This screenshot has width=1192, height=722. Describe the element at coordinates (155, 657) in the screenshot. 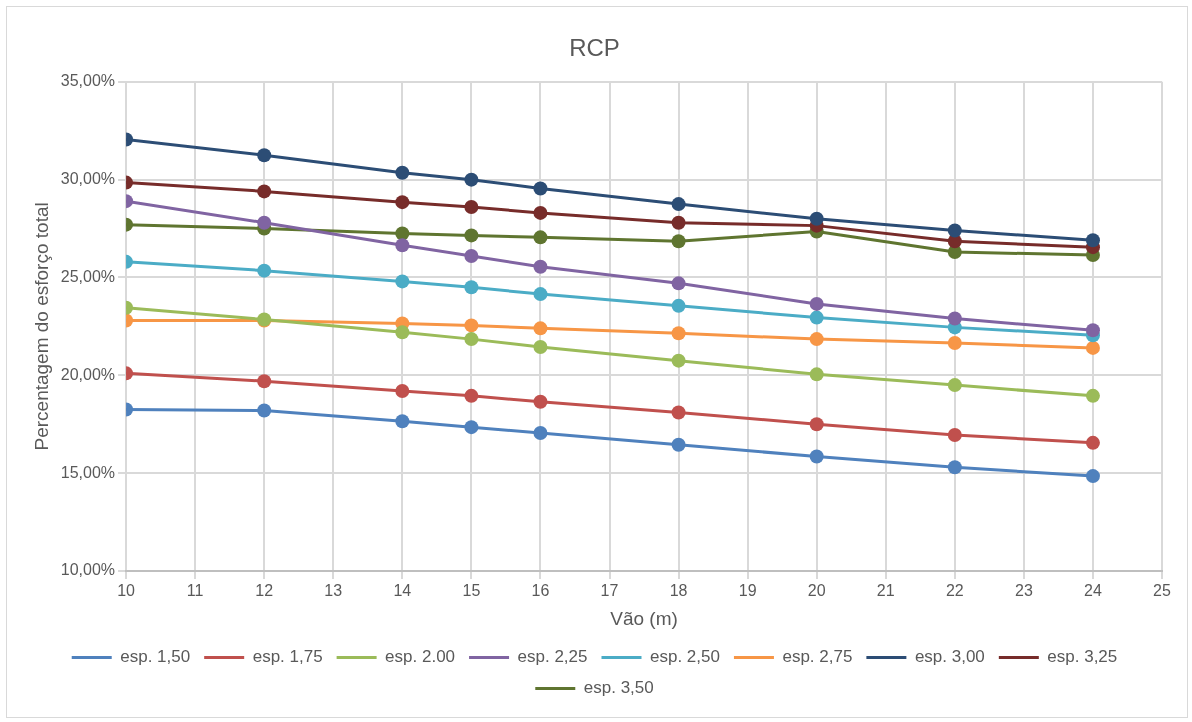

I see `legend-label: esp. 1,50` at that location.